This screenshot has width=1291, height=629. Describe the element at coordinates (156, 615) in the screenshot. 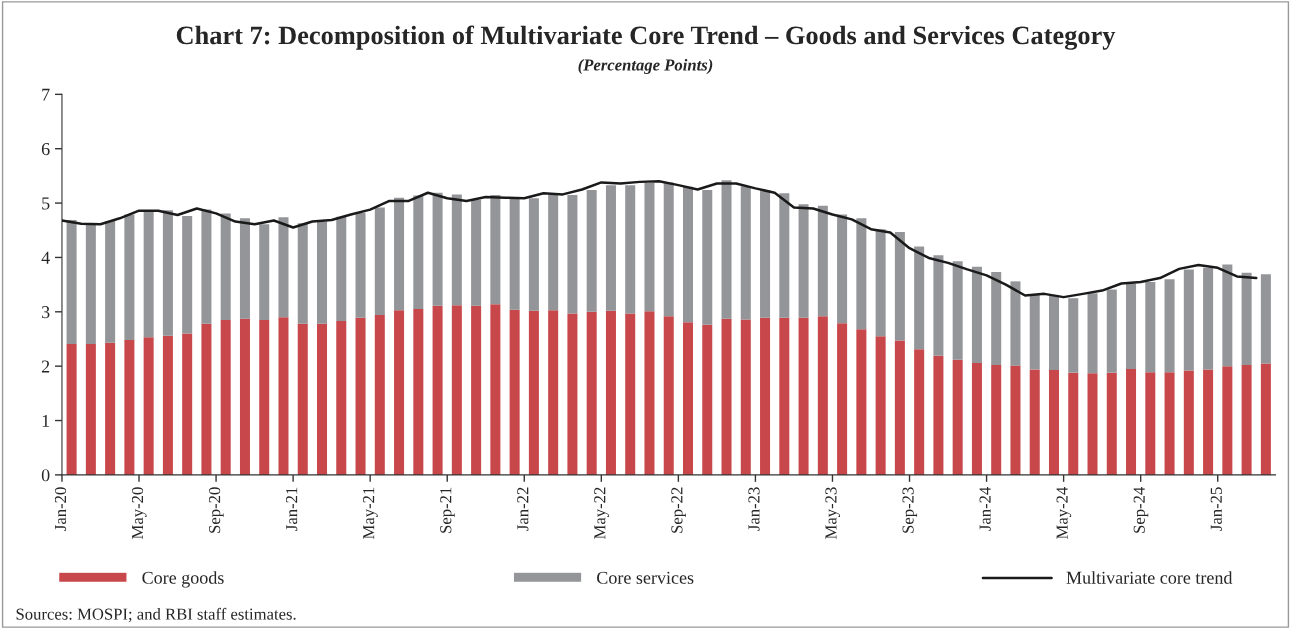

I see `source-note: Sources: MOSPI; and RBI staff estimates.` at that location.